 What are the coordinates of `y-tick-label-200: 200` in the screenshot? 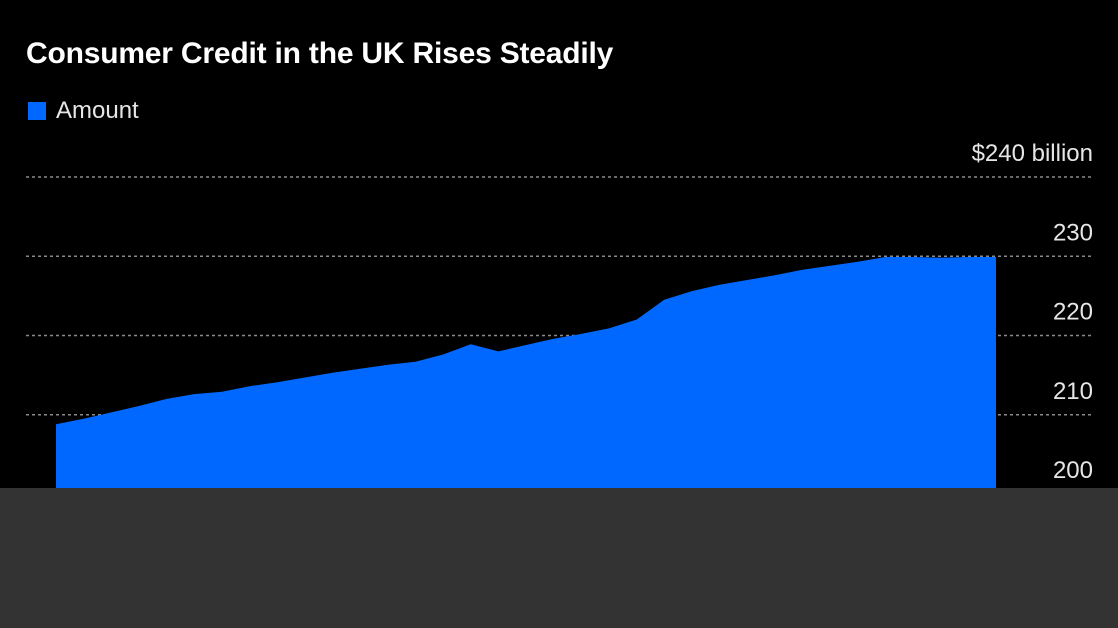 It's located at (1073, 470).